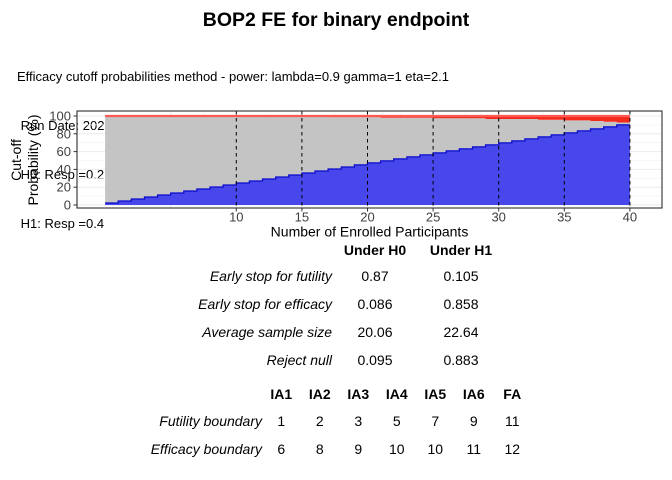  Describe the element at coordinates (64, 169) in the screenshot. I see `y-tick-label: 40` at that location.